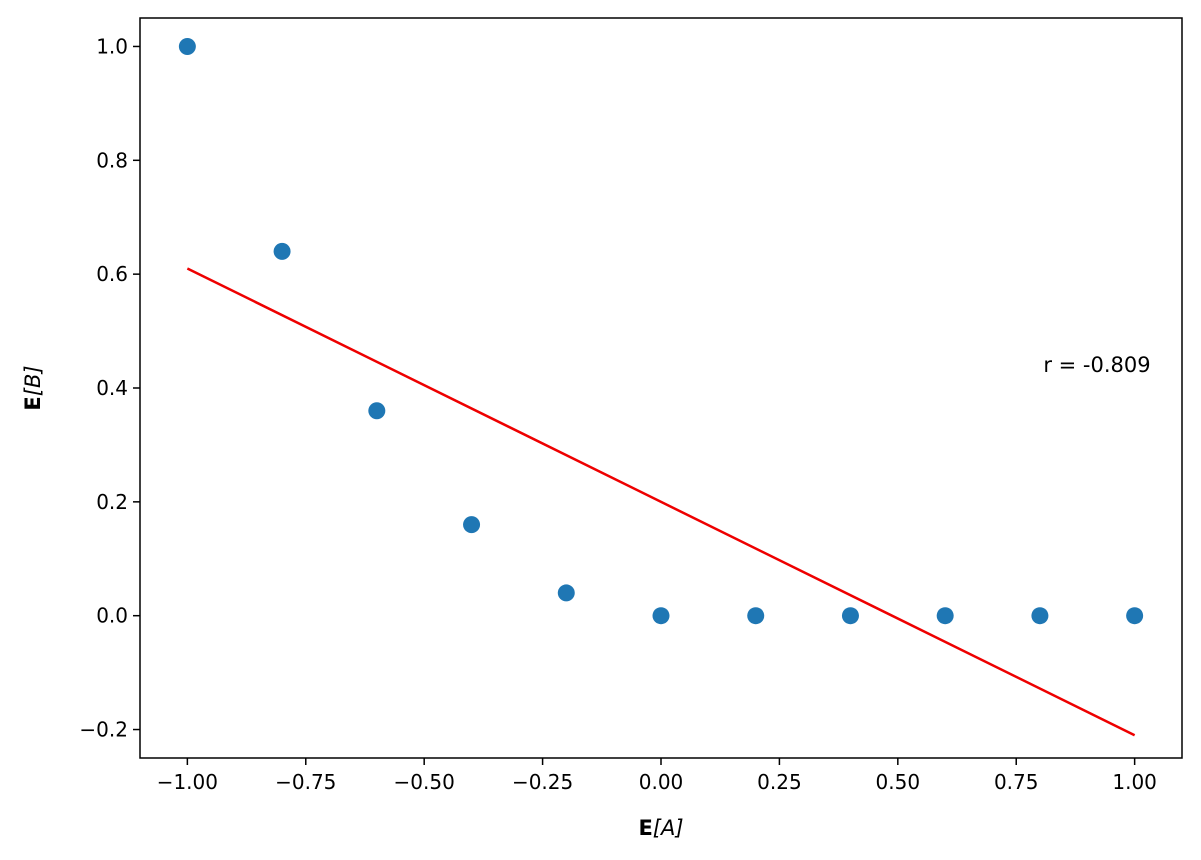 This screenshot has height=860, width=1201. What do you see at coordinates (33, 380) in the screenshot?
I see `y-axis-label-rest: [B]` at bounding box center [33, 380].